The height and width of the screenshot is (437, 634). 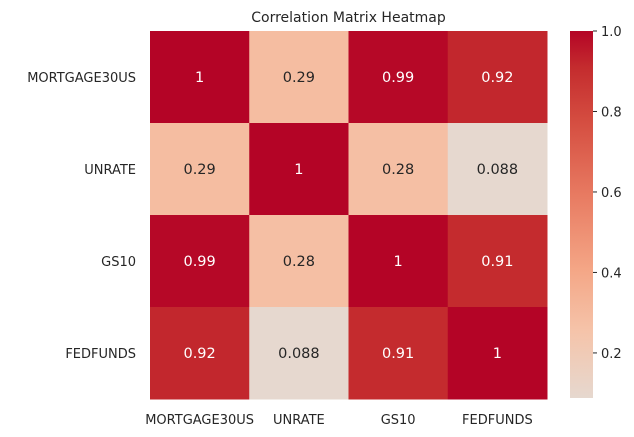 What do you see at coordinates (81, 78) in the screenshot?
I see `y-tick-label: MORTGAGE30US` at bounding box center [81, 78].